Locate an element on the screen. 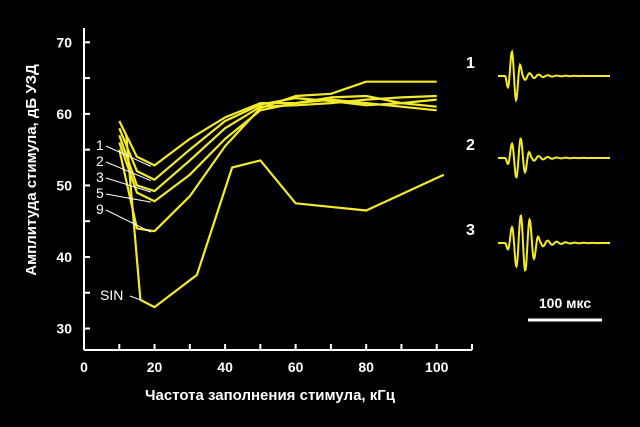  scale-bar-label: 100 мкс is located at coordinates (565, 303).